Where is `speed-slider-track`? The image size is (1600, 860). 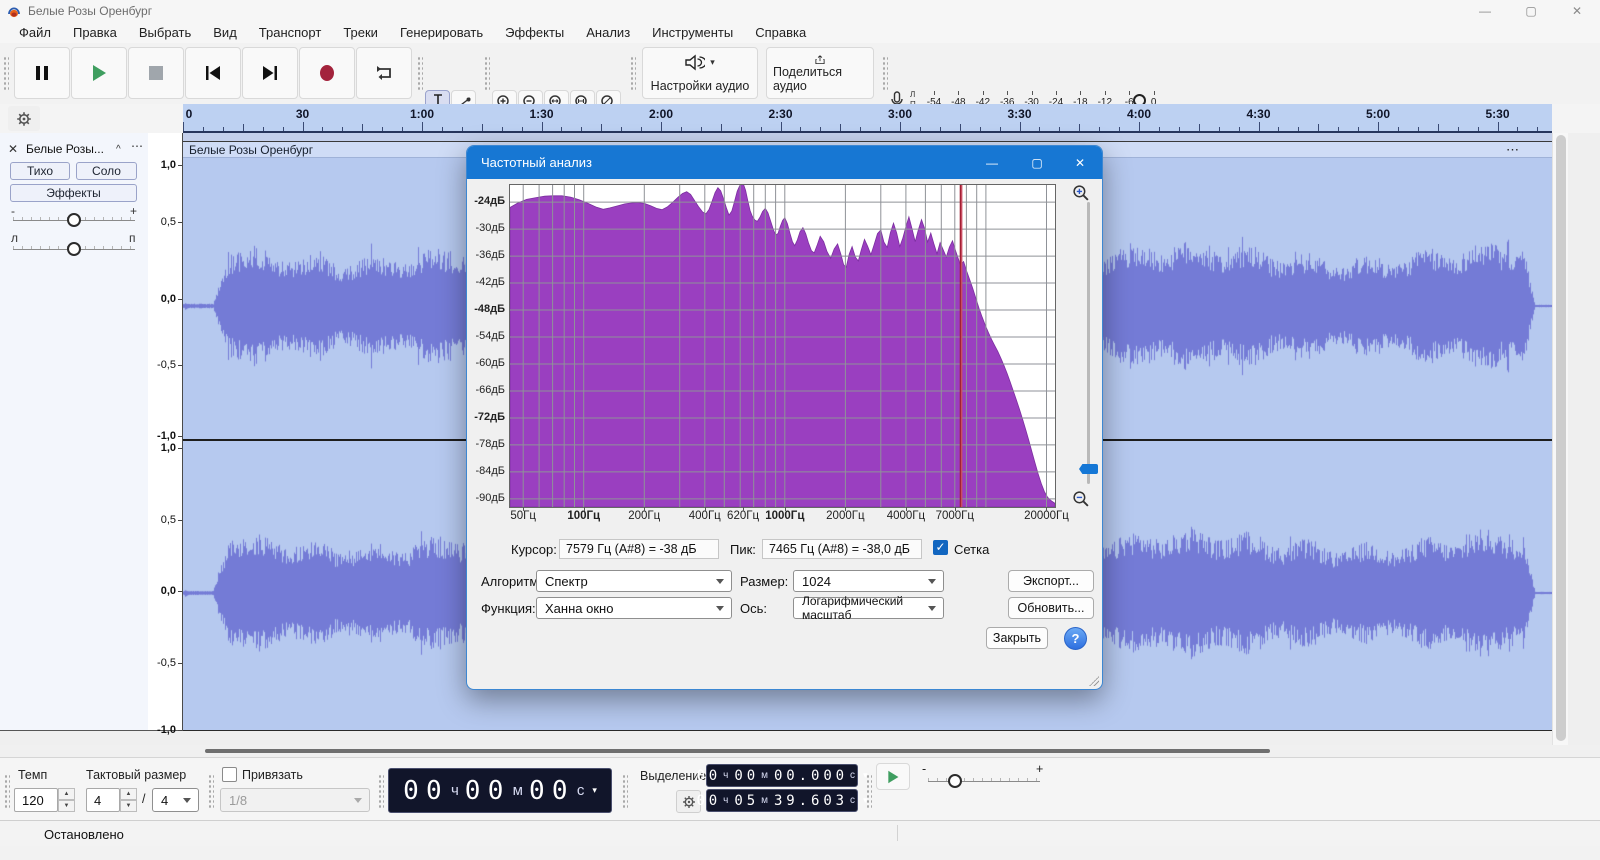 speed-slider-track is located at coordinates (984, 781).